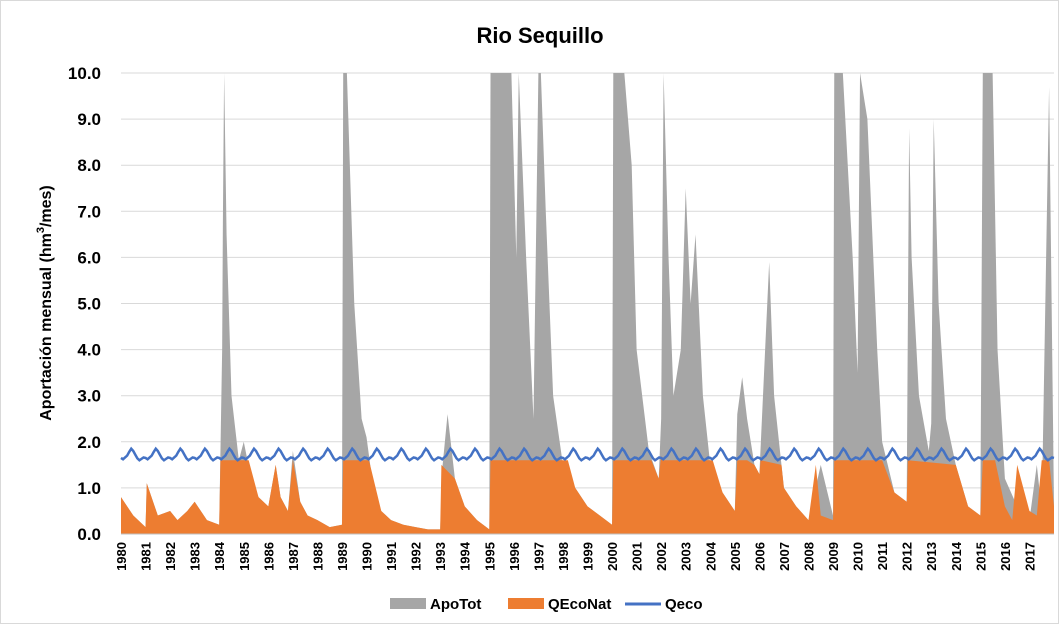 The height and width of the screenshot is (624, 1059). I want to click on x-tick-label: 2005, so click(735, 556).